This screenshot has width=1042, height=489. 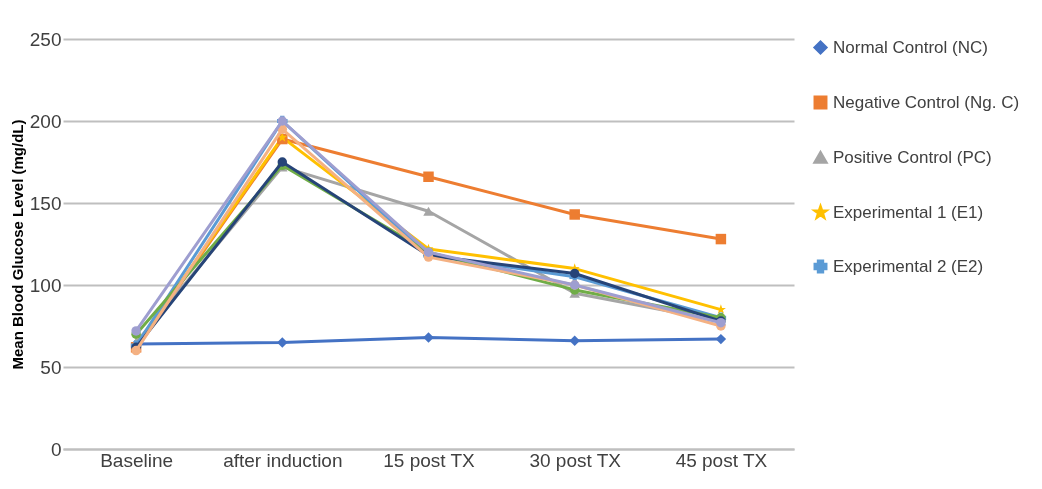 I want to click on legend-label: Positive Control (PC), so click(x=912, y=157).